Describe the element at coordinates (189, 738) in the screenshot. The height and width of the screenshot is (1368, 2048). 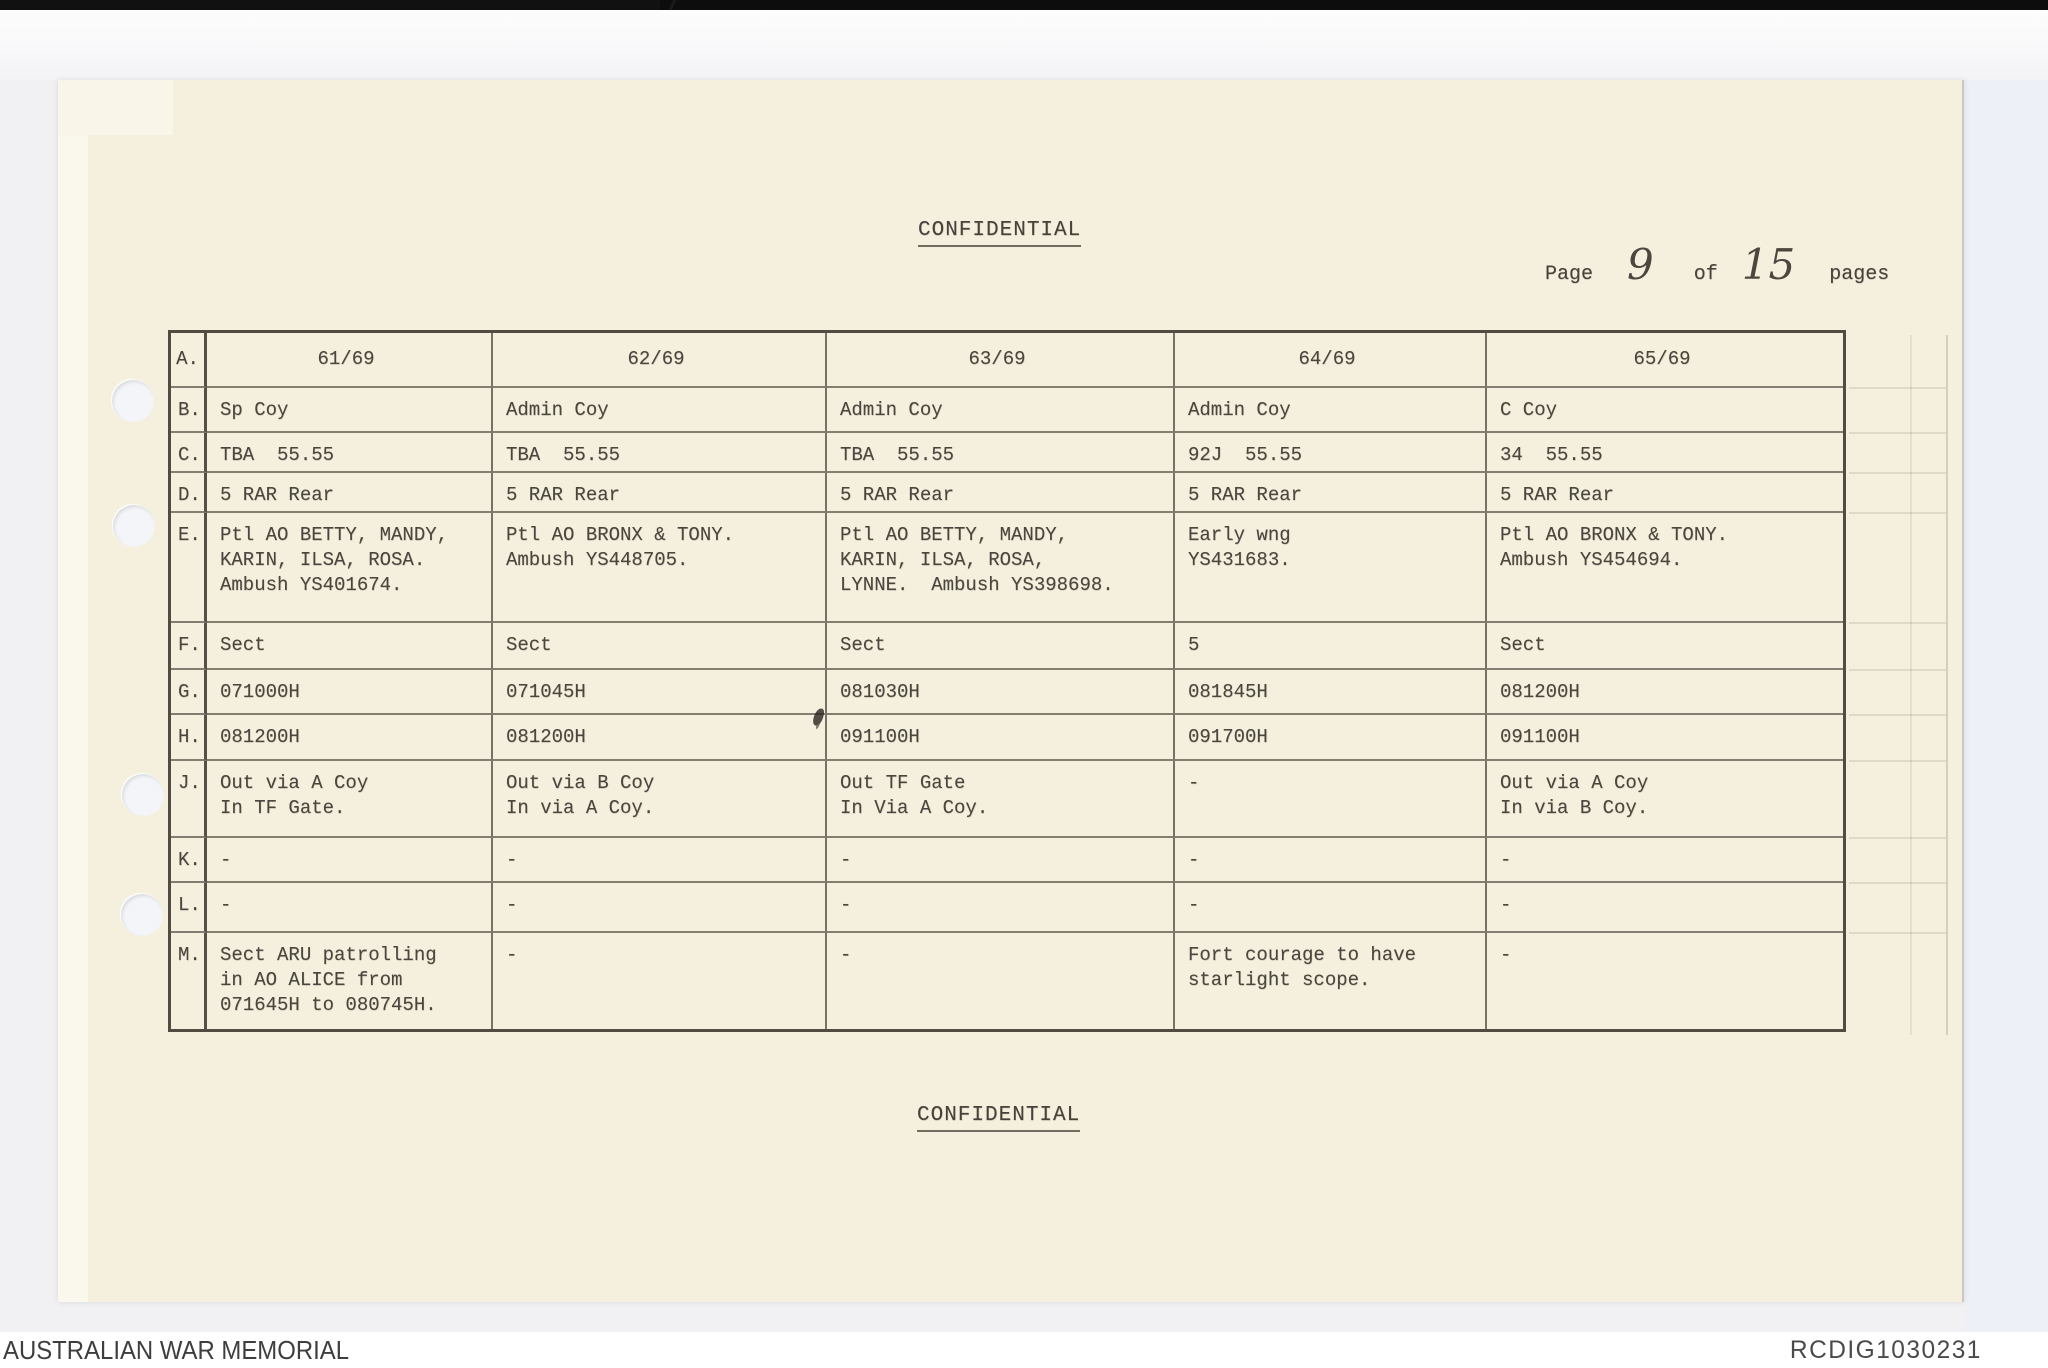
I see `row-label: H.` at that location.